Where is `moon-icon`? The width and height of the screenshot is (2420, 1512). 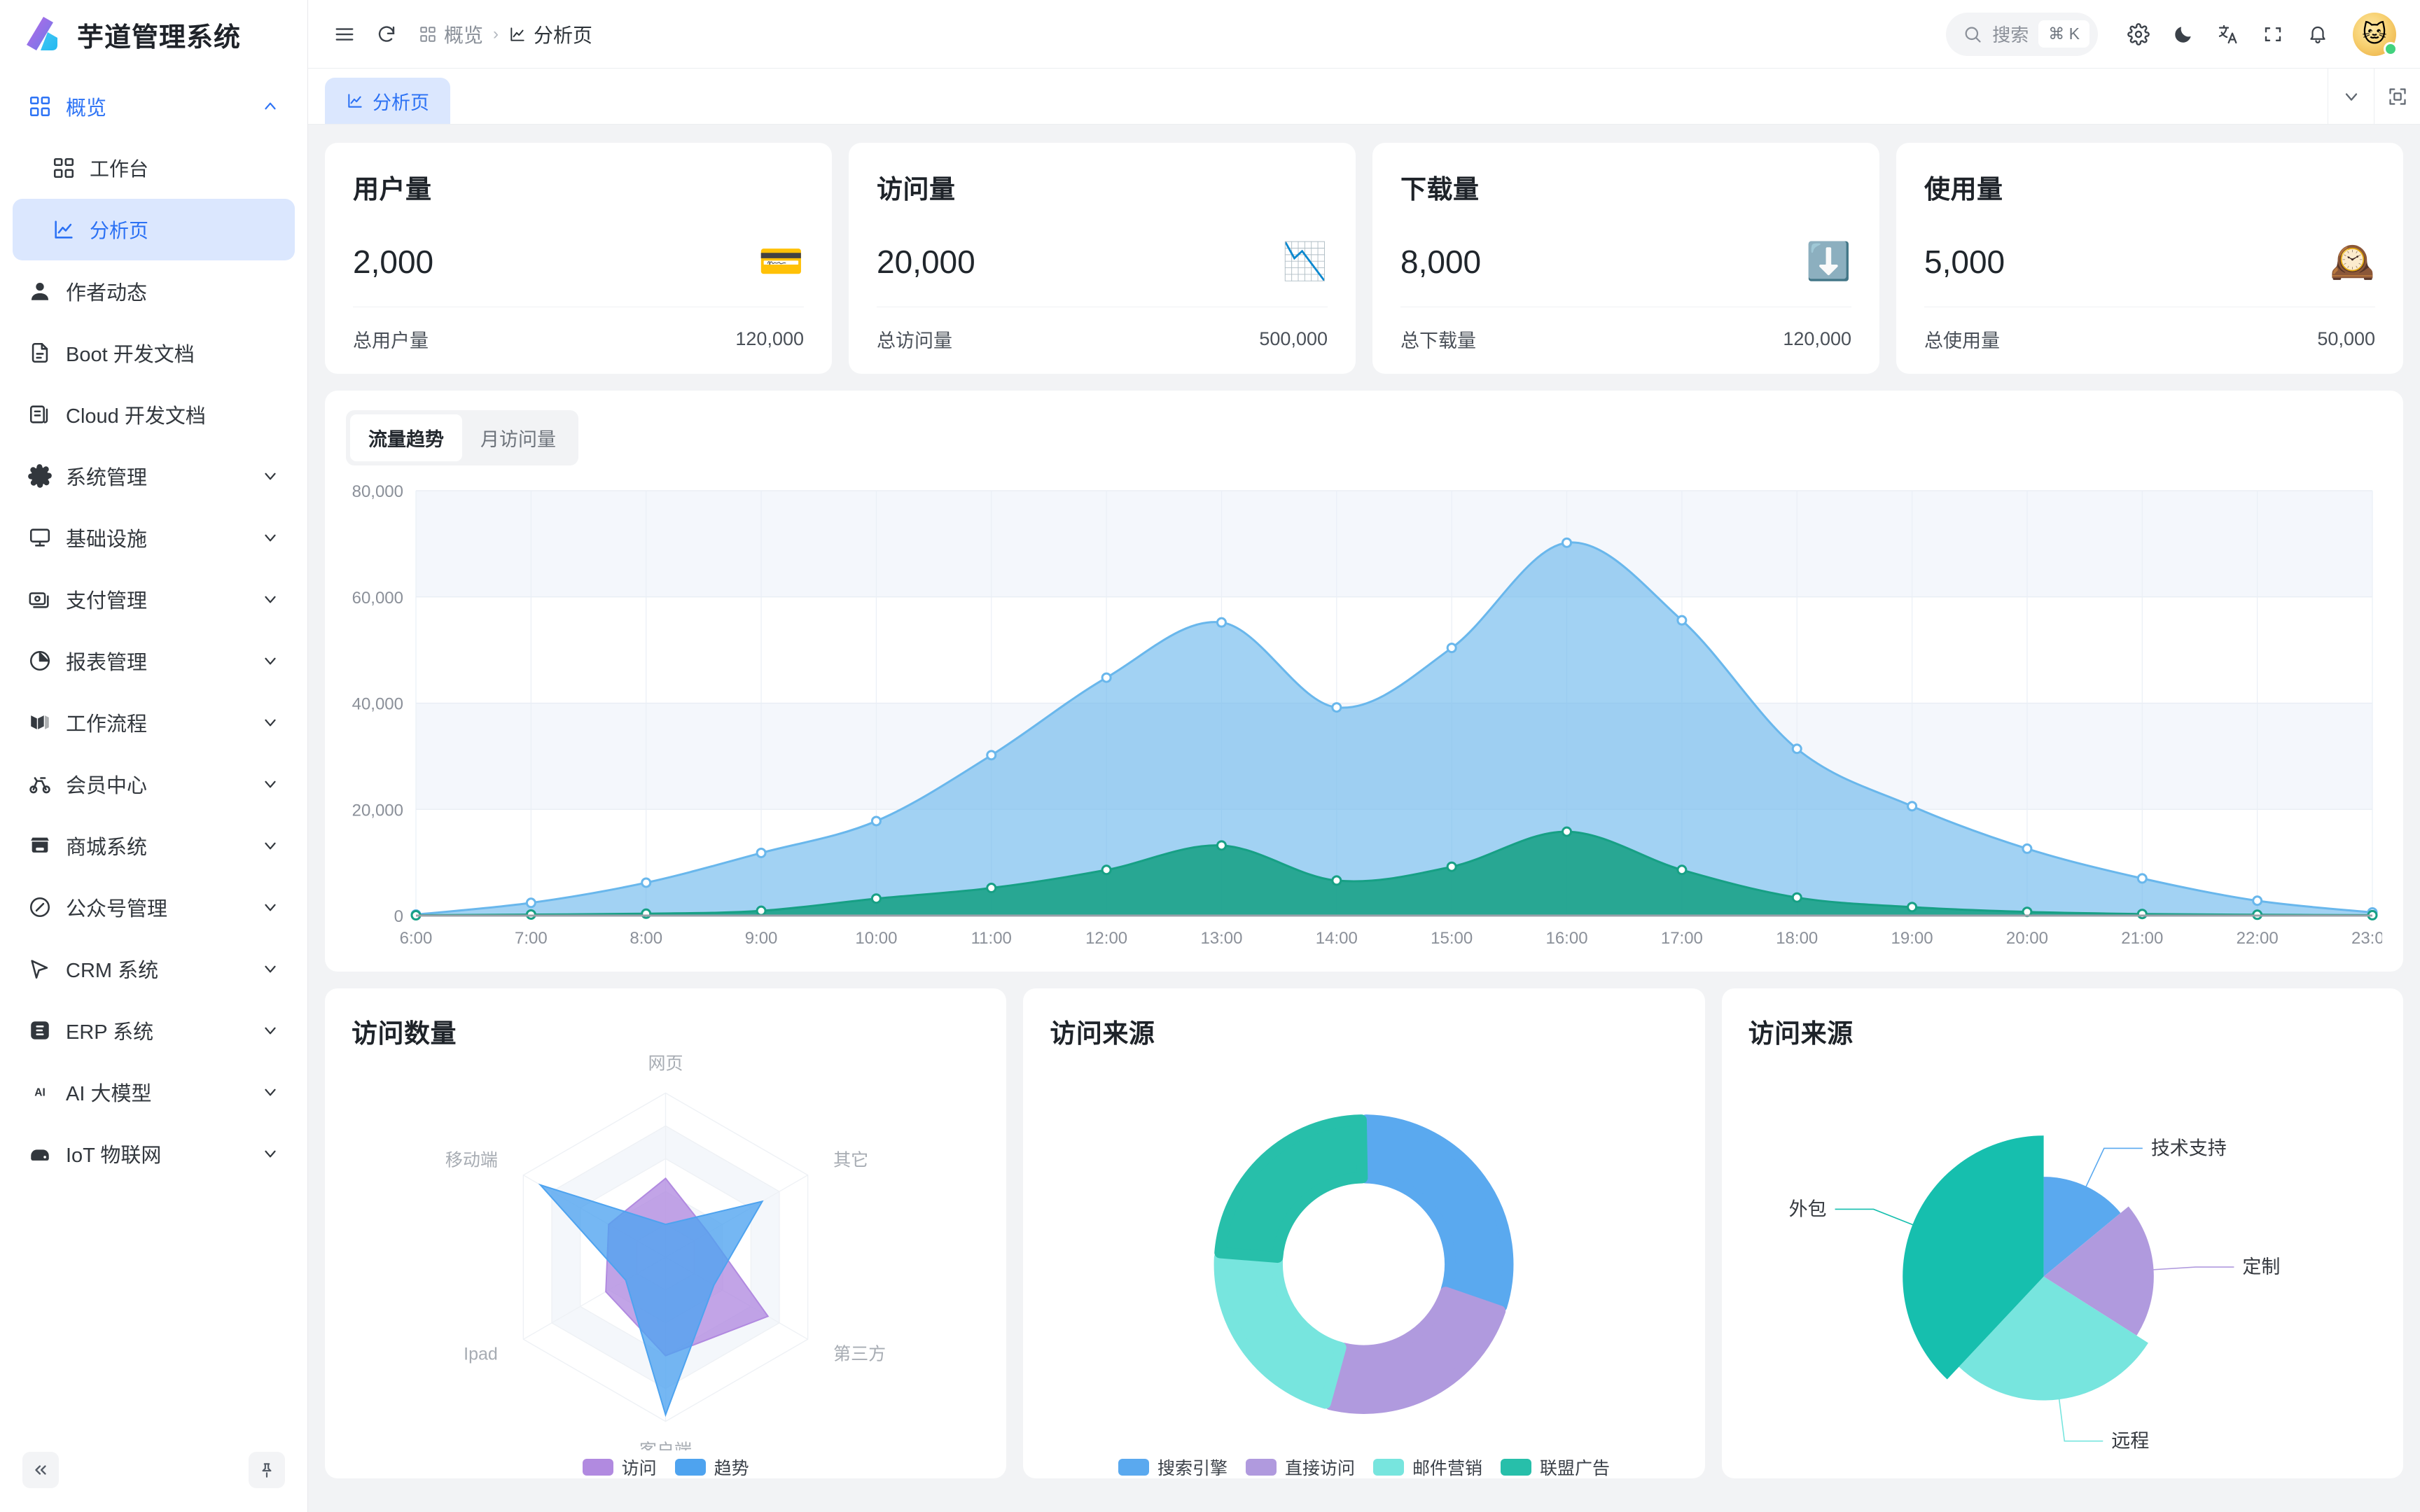 moon-icon is located at coordinates (2183, 34).